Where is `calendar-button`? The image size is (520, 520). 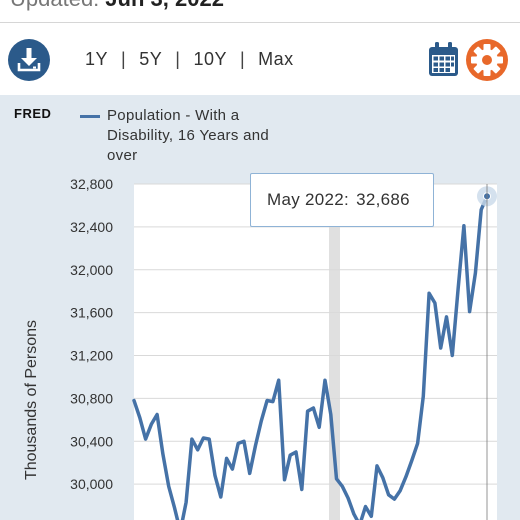
calendar-button is located at coordinates (443, 59).